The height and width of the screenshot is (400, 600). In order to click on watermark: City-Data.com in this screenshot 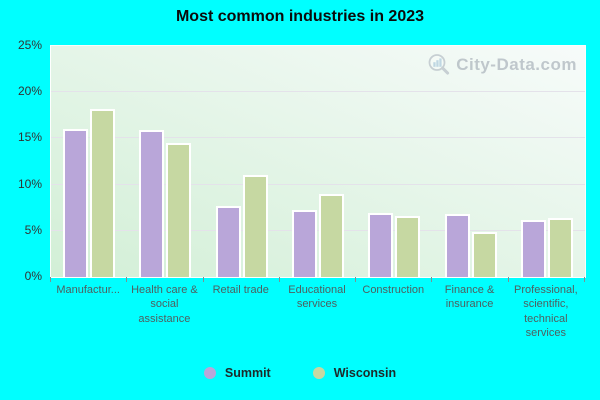, I will do `click(502, 64)`.